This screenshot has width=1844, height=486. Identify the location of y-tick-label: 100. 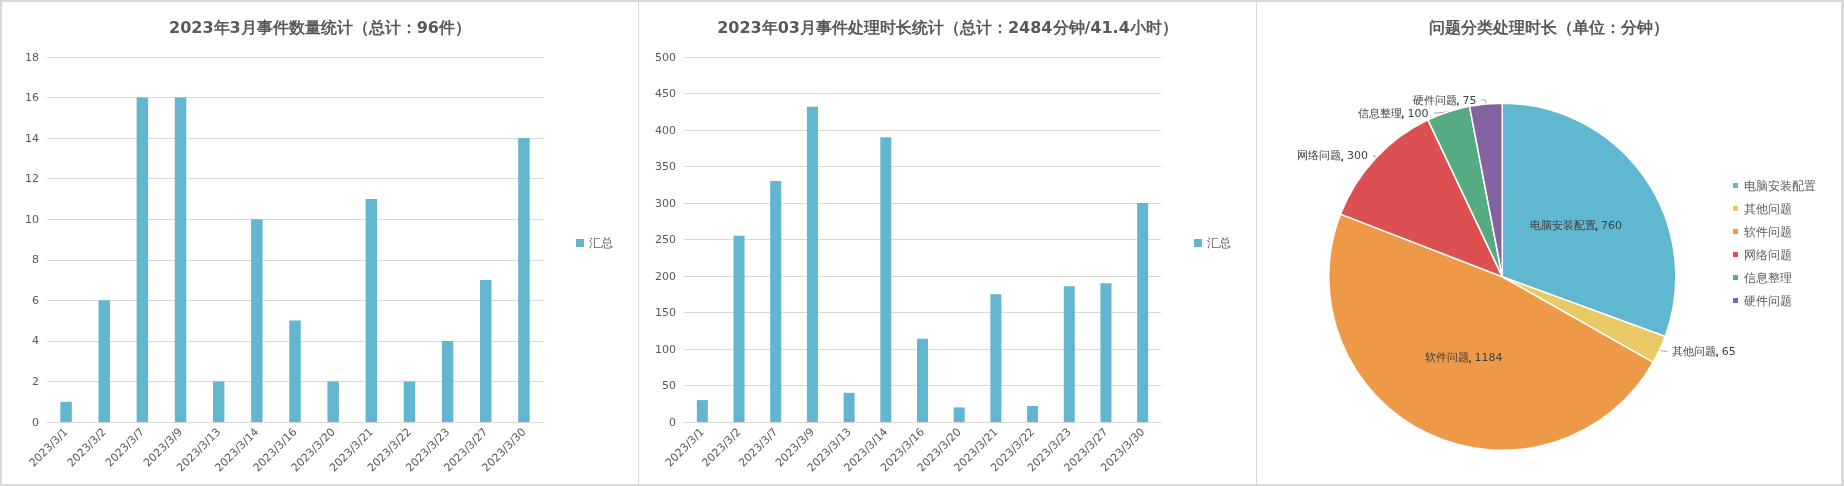
(665, 349).